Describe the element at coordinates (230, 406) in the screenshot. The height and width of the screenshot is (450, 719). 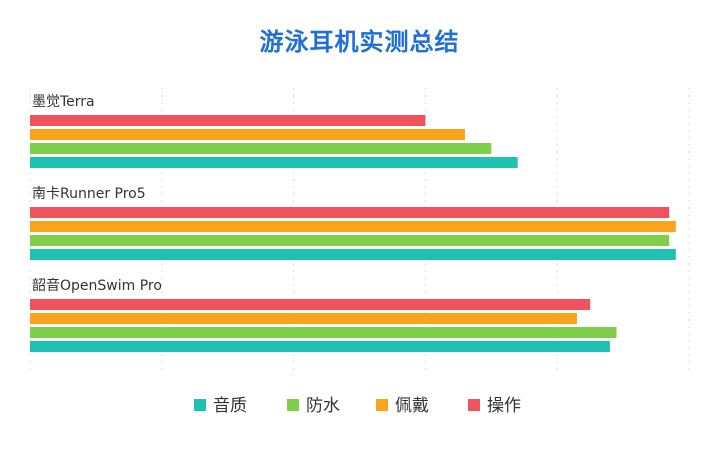
I see `legend-label: 音质` at that location.